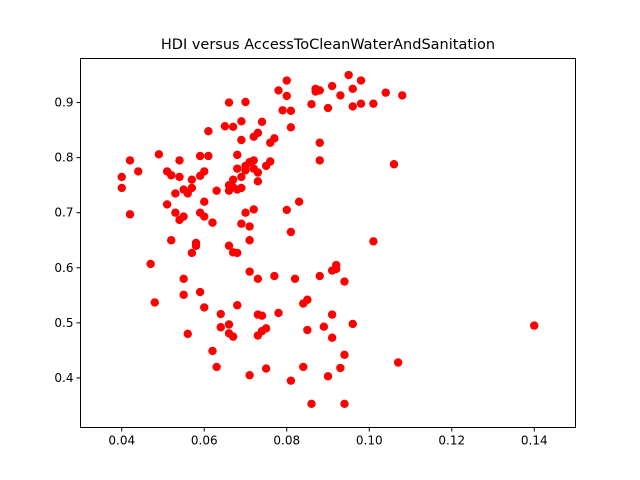 The image size is (640, 480). I want to click on x-tick-label: 0.04, so click(121, 441).